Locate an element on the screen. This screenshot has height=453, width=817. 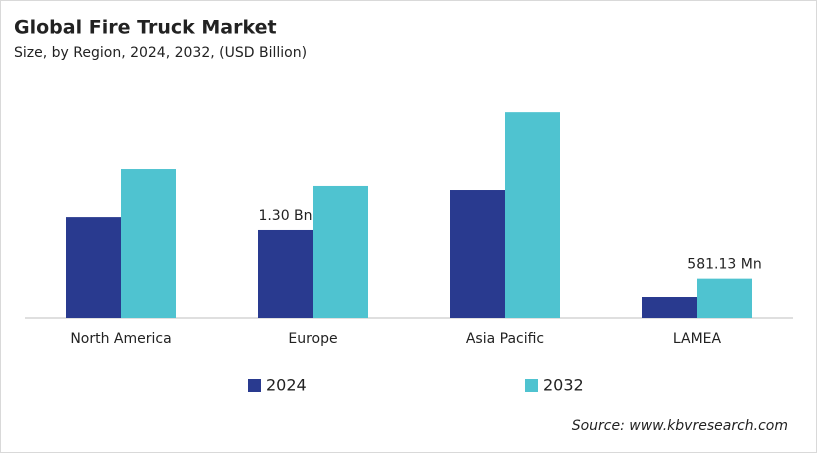
x-tick-label: Asia Pacific is located at coordinates (505, 339).